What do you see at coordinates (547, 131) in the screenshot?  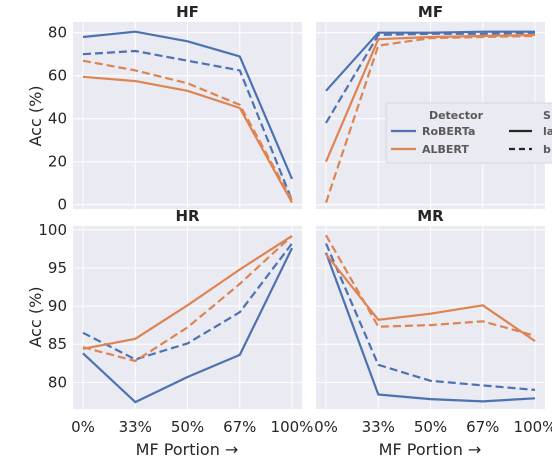 I see `legend-label-style: la` at bounding box center [547, 131].